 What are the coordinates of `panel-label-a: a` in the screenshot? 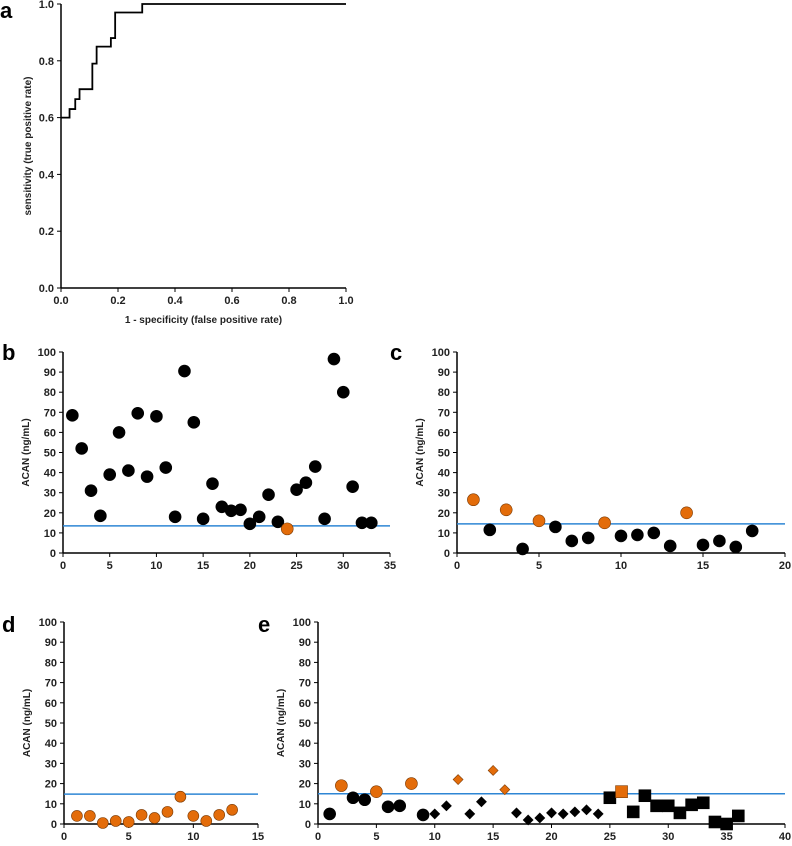 It's located at (6, 11).